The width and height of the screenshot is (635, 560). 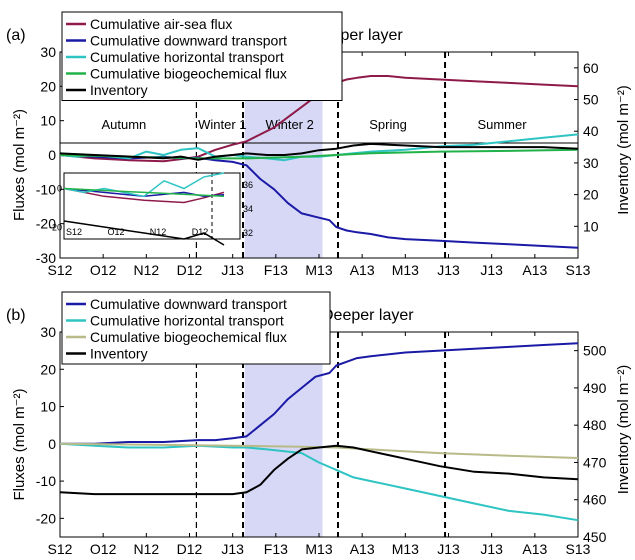 What do you see at coordinates (248, 185) in the screenshot?
I see `inset-y2-tick-label: 36` at bounding box center [248, 185].